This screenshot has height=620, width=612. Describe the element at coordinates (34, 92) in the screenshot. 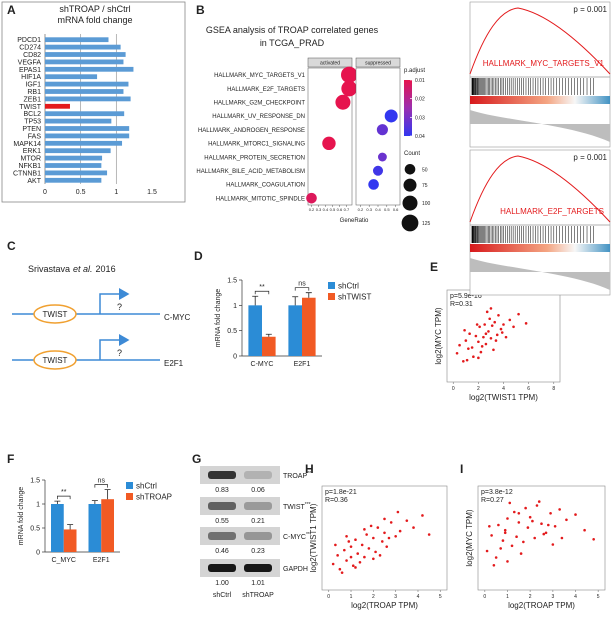

I see `y-tick-label: RB1` at that location.